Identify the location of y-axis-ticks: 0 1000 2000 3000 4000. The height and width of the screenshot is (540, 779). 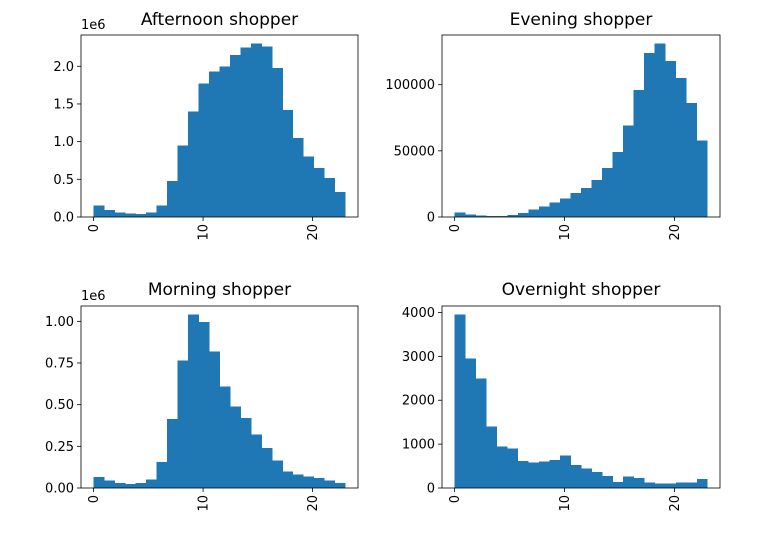
(422, 401).